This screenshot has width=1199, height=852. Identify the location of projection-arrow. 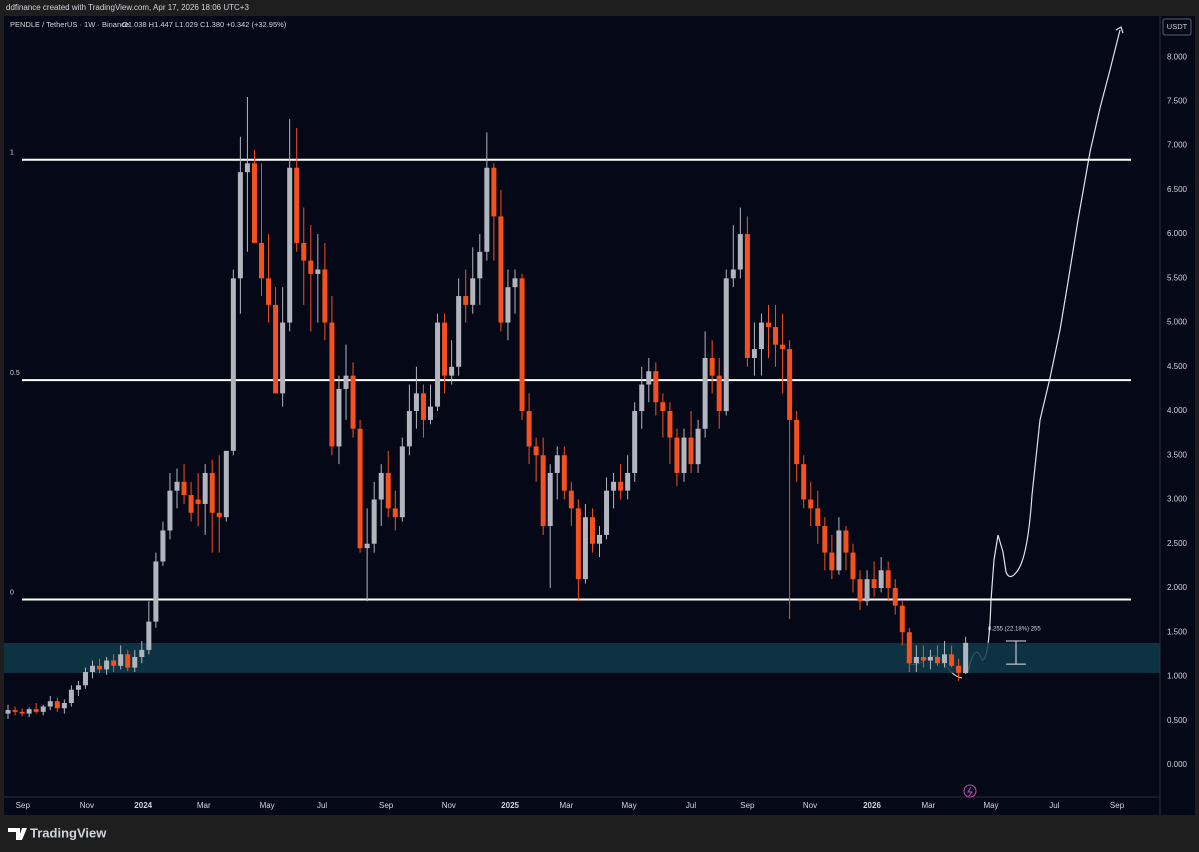
(1119, 30).